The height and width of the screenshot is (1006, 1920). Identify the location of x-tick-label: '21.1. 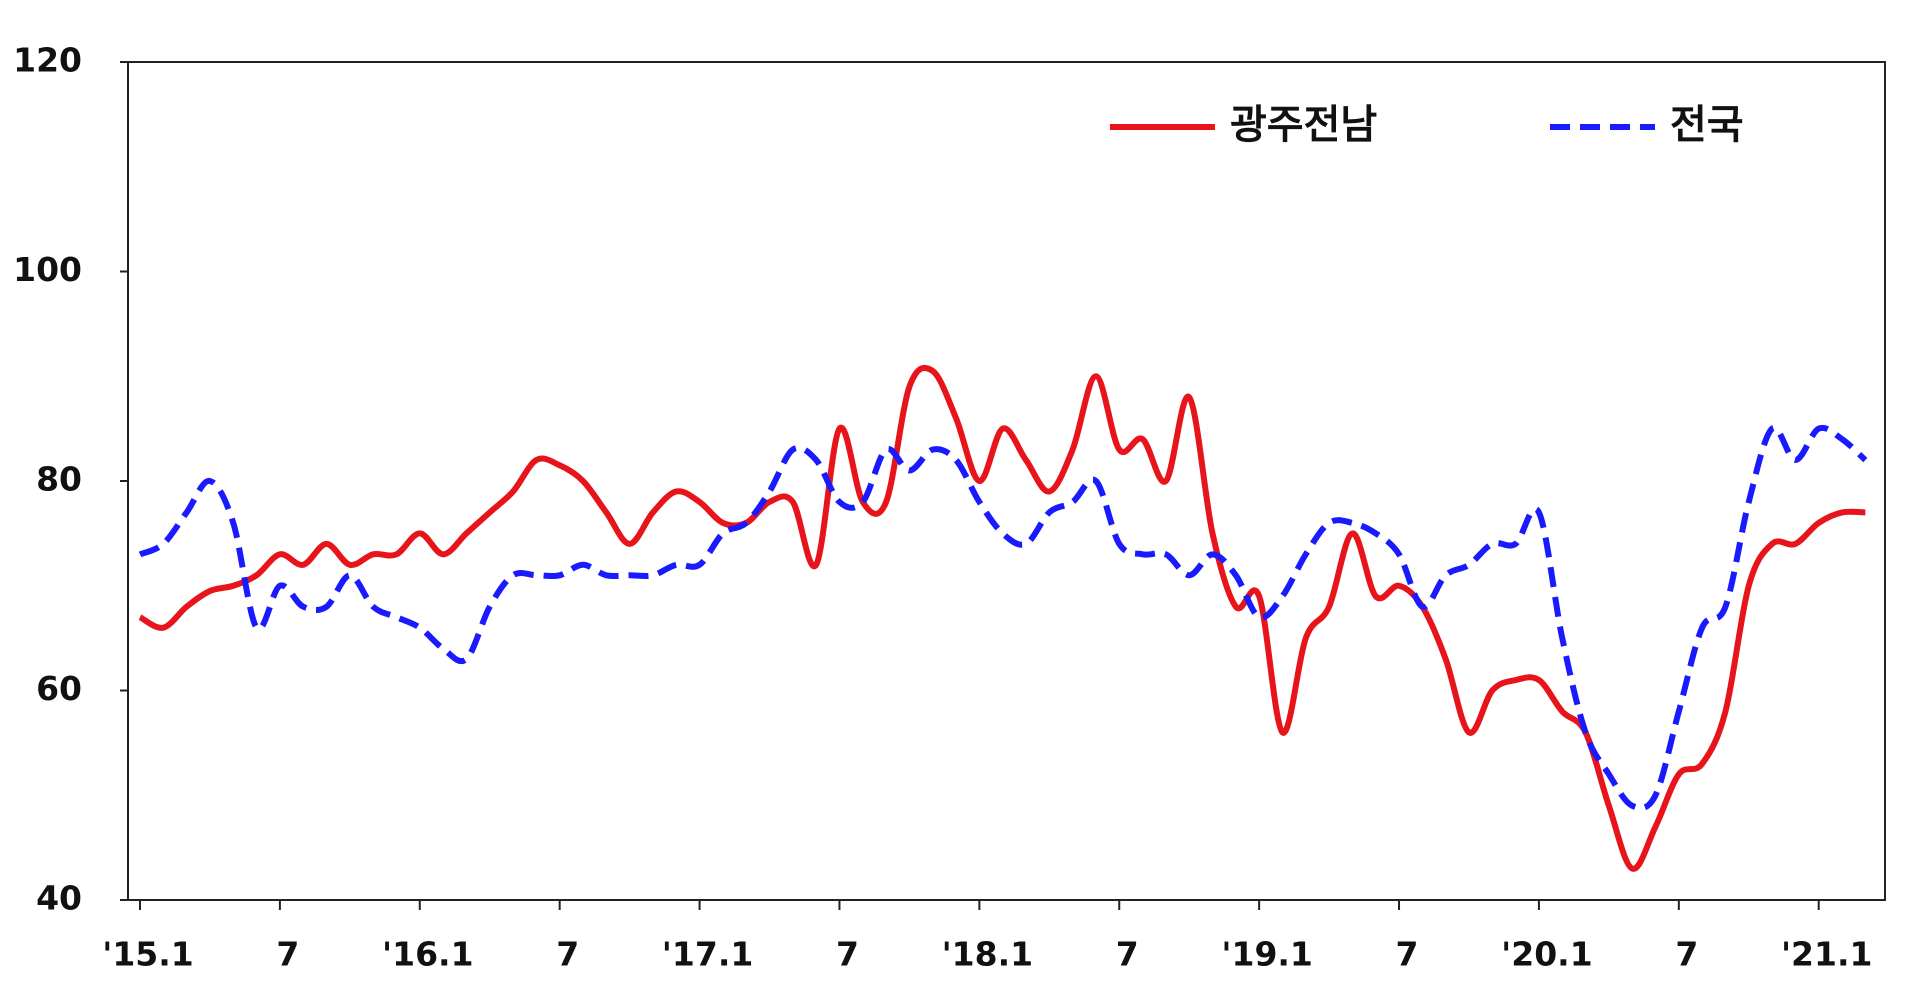
(1827, 954).